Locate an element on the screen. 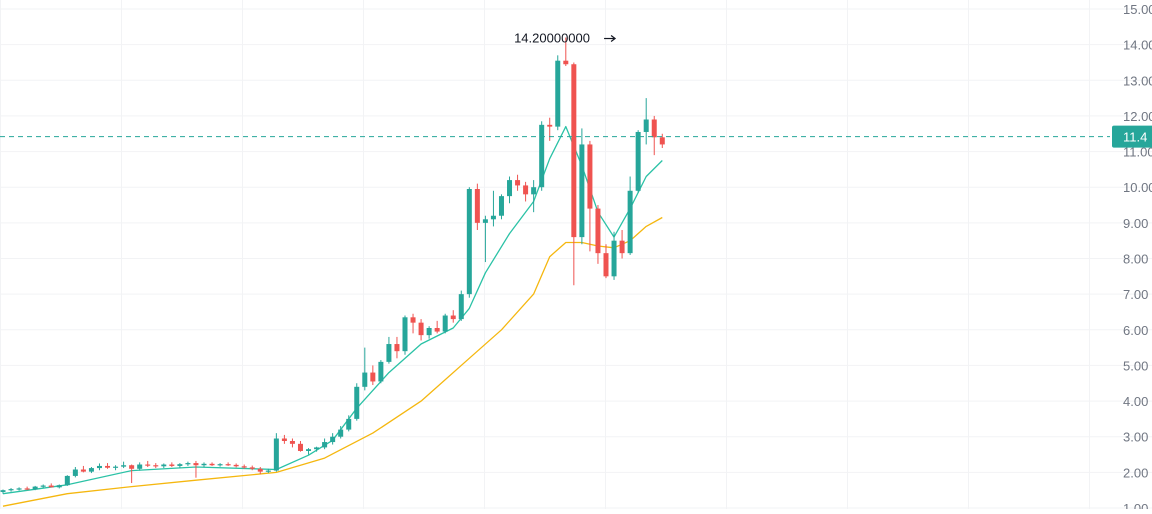  y-tick-label: 4.00 is located at coordinates (1135, 401).